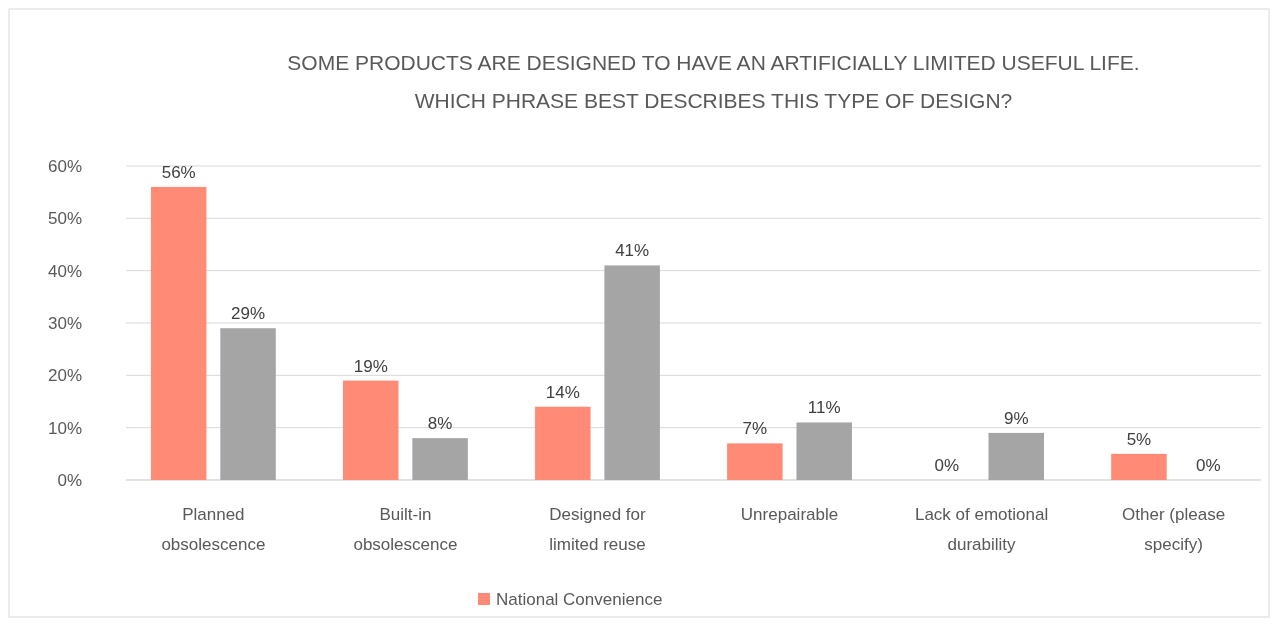  Describe the element at coordinates (713, 81) in the screenshot. I see `chart-title: SOME PRODUCTS ARE DESIGNED TO HAVE AN ARTIFICIALLY LIMITED USEFUL LIFE. WHICH PHRASE BEST DESCRIBES THIS TYPE OF DESIGN?` at that location.